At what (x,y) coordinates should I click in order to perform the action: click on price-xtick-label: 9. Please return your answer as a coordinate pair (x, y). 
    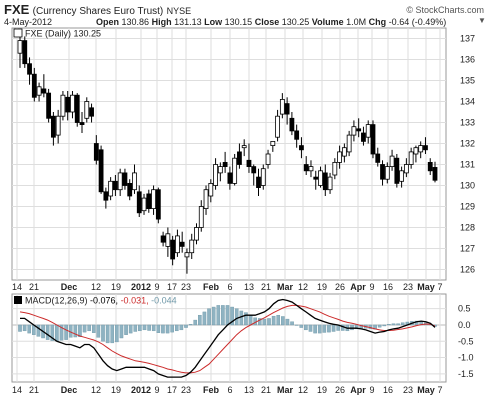
    Looking at the image, I should click on (156, 287).